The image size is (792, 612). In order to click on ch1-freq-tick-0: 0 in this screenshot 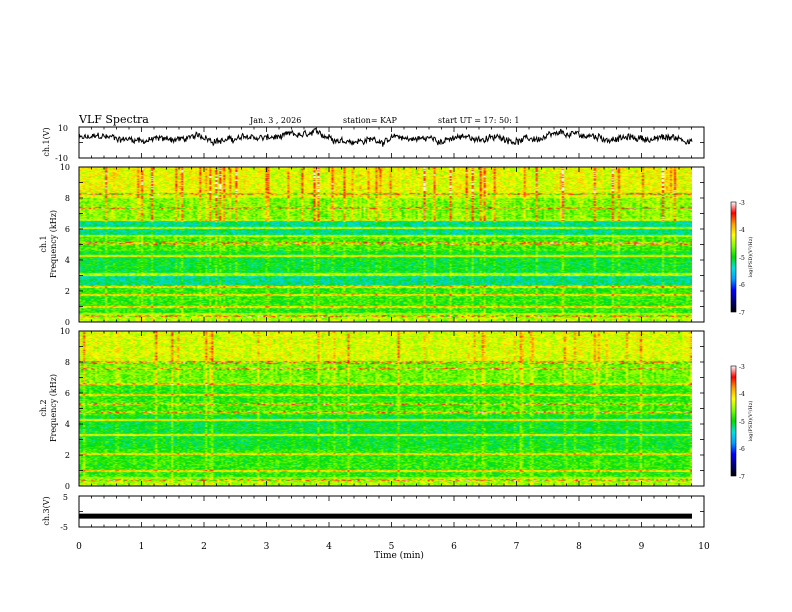, I will do `click(67, 322)`.